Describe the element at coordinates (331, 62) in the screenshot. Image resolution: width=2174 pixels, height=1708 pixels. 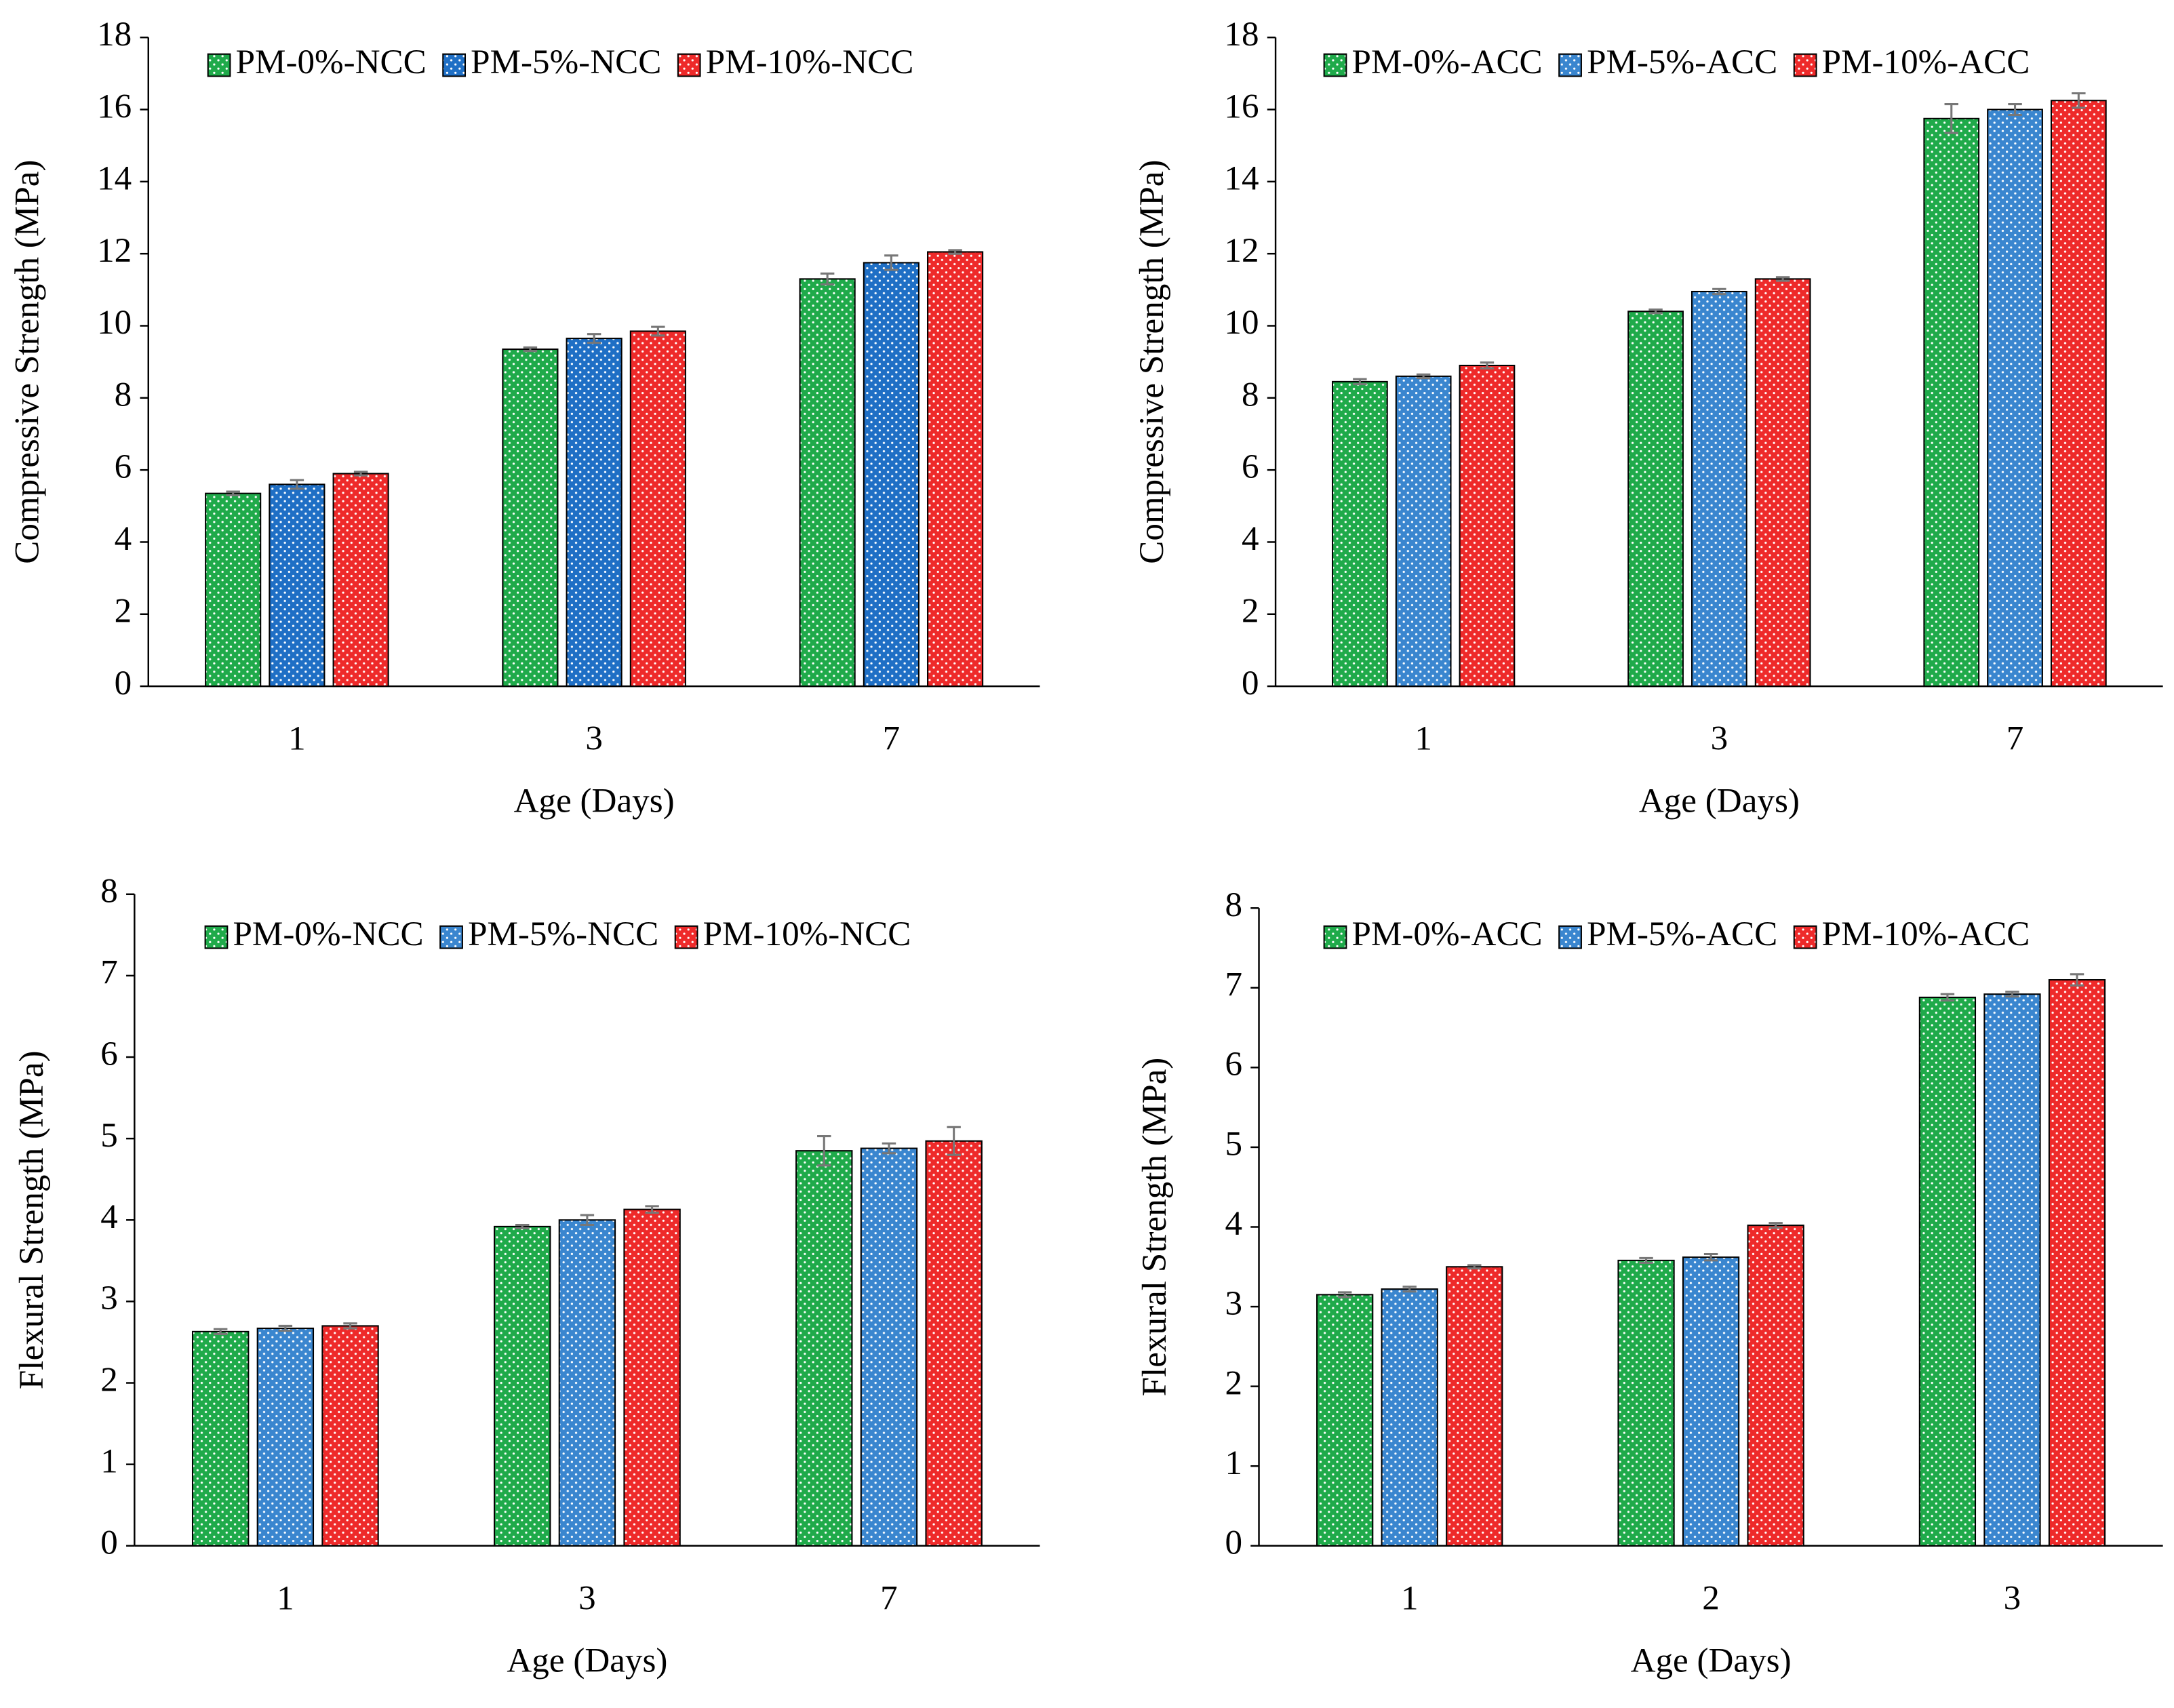
I see `legend-label: PM-0%-NCC` at that location.